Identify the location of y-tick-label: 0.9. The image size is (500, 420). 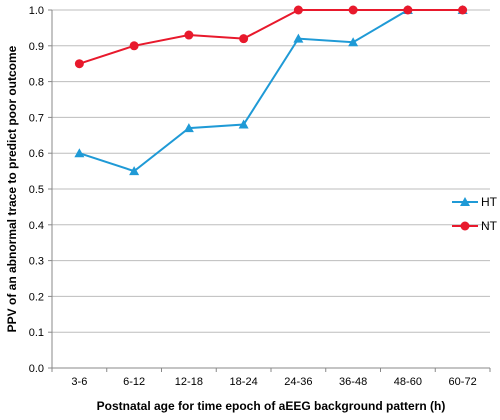
(36, 47).